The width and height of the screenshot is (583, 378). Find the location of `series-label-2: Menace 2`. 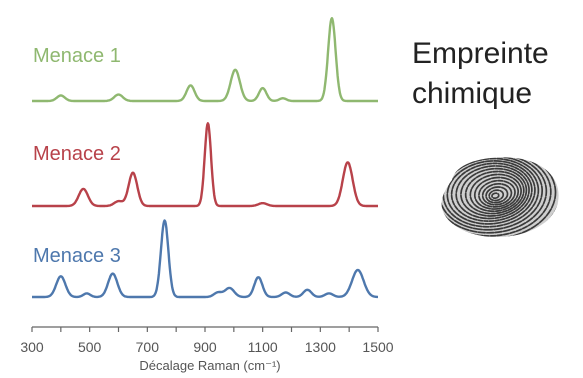

series-label-2: Menace 2 is located at coordinates (77, 154).